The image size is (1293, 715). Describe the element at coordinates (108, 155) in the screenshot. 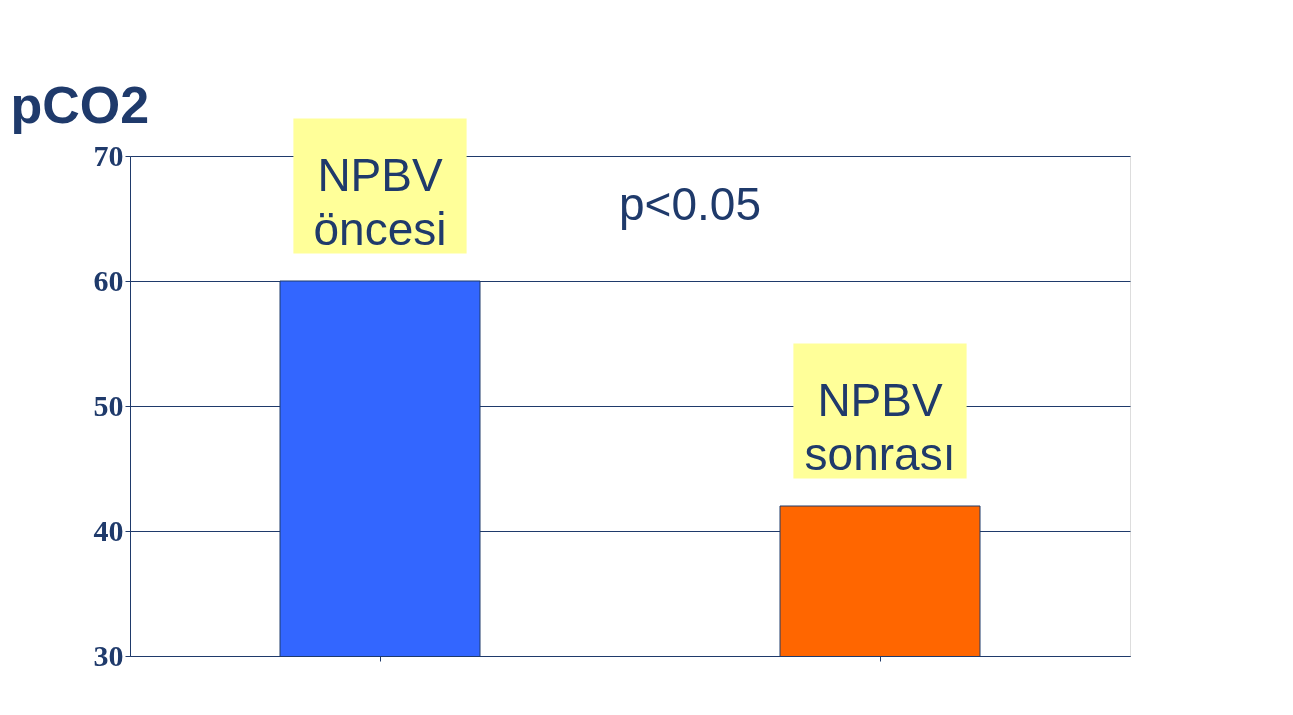

I see `y-tick-label: 70` at that location.